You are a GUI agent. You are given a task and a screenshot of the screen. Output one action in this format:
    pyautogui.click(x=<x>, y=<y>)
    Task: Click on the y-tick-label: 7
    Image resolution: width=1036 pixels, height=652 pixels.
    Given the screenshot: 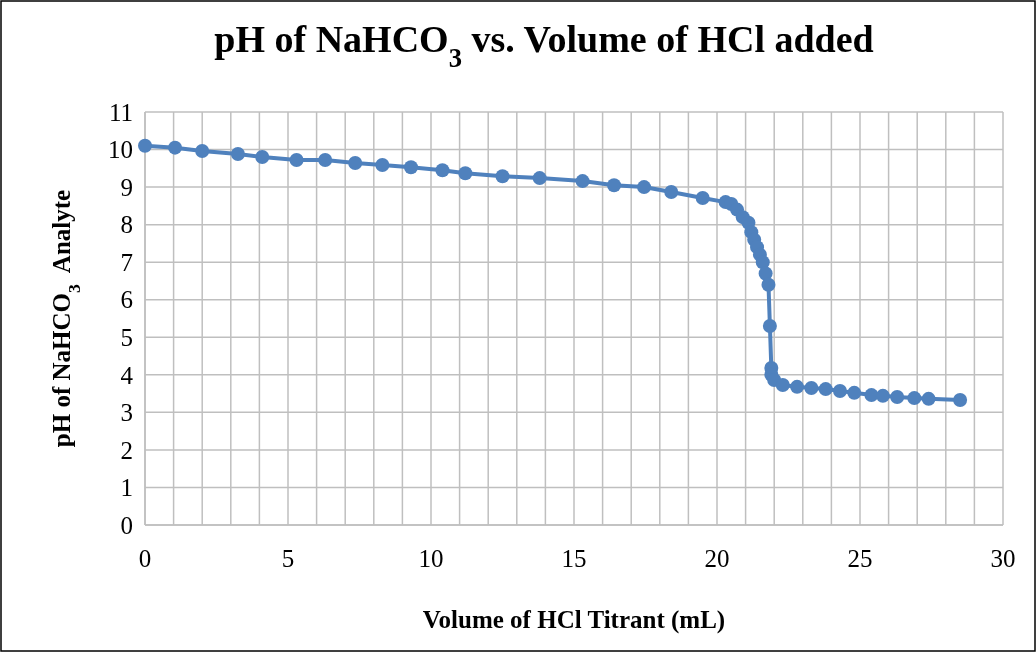 What is the action you would take?
    pyautogui.click(x=126, y=262)
    